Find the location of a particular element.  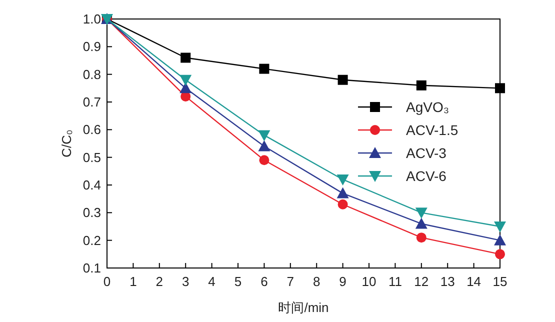

x-tick-label: 14 is located at coordinates (474, 281).